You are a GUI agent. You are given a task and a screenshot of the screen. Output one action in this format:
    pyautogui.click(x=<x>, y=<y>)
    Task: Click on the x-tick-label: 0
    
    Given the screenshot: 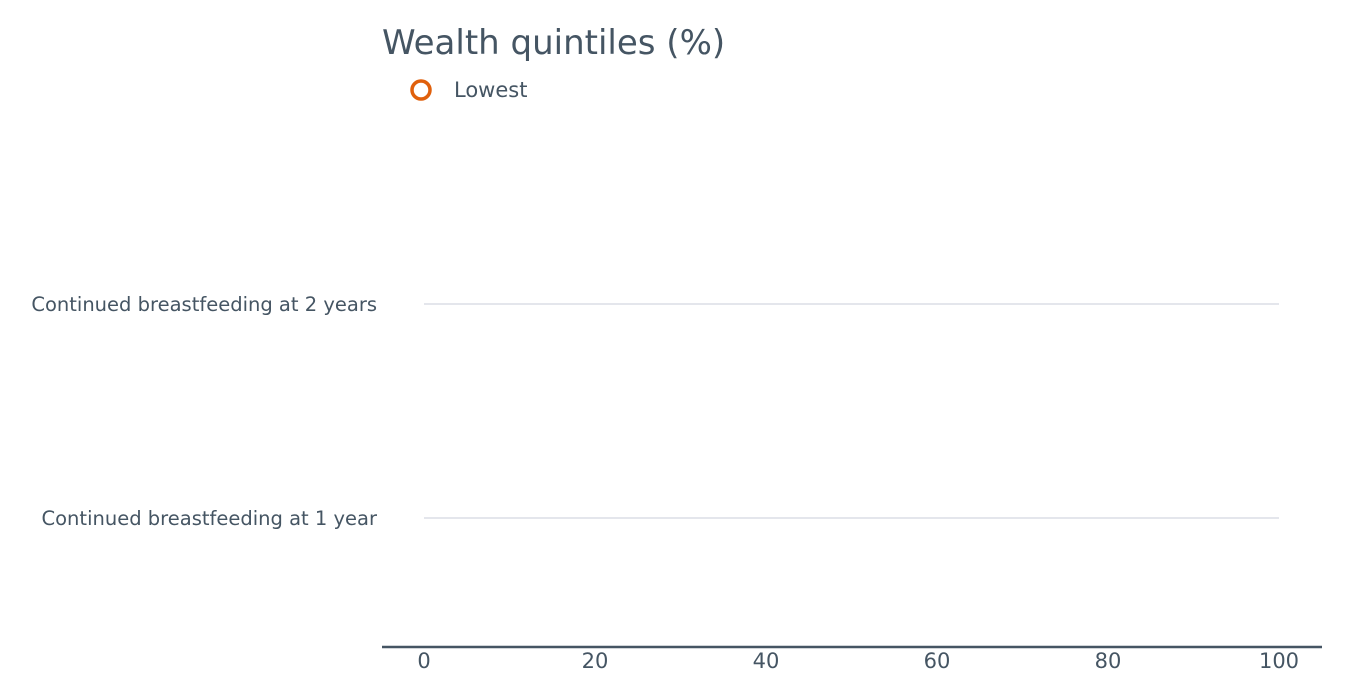 What is the action you would take?
    pyautogui.click(x=423, y=661)
    